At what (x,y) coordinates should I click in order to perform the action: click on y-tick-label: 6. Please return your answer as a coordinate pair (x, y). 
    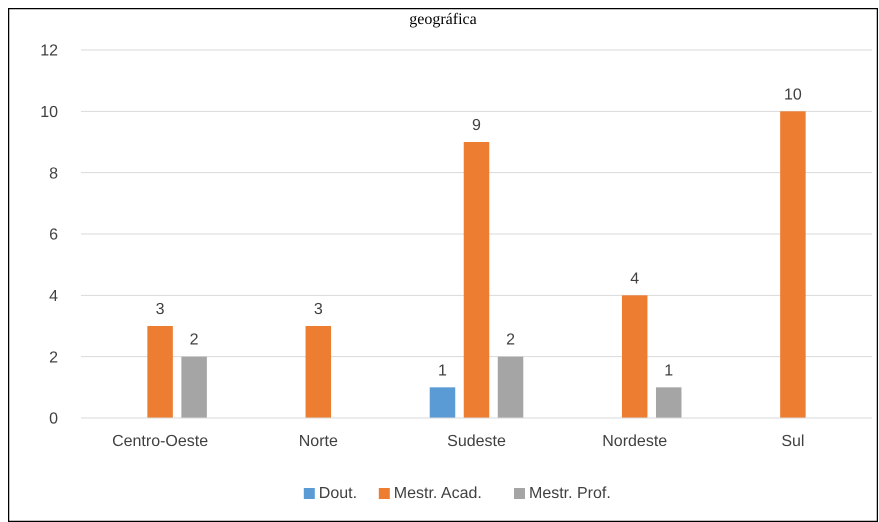
    Looking at the image, I should click on (53, 235).